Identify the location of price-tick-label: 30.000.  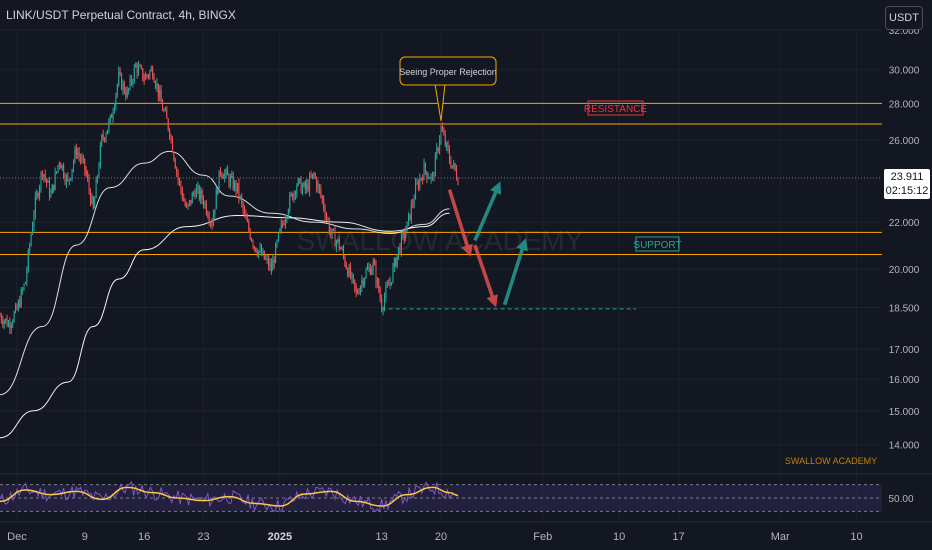
(904, 70).